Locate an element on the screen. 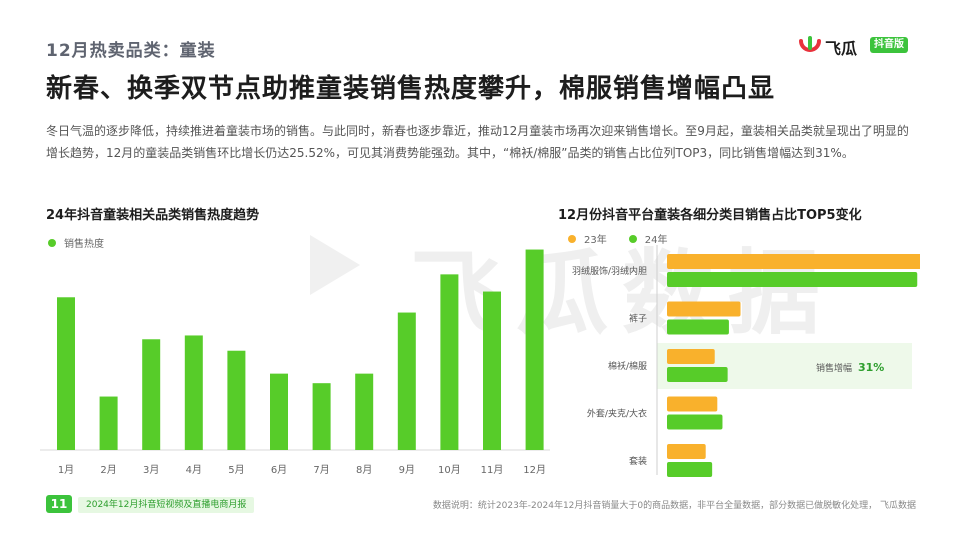 The image size is (960, 540). page-number: 11 is located at coordinates (59, 504).